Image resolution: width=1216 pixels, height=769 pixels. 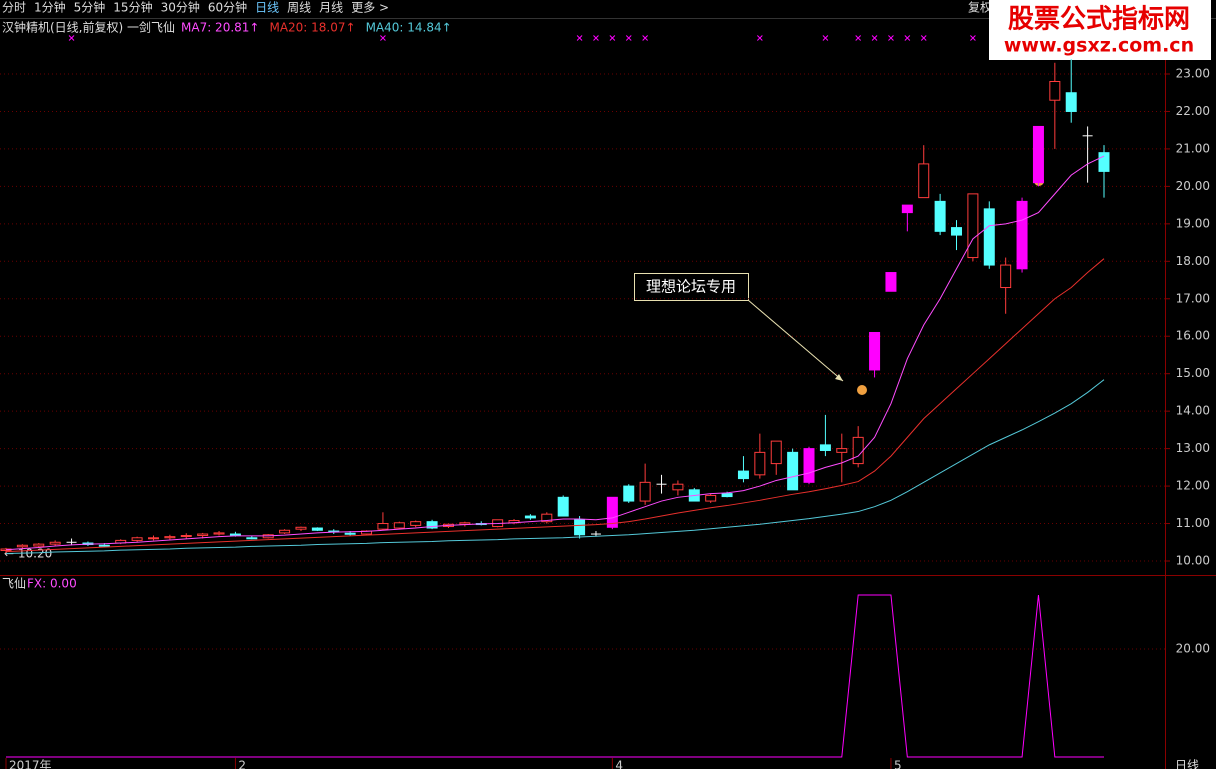 What do you see at coordinates (14, 8) in the screenshot?
I see `menu-item: 分时` at bounding box center [14, 8].